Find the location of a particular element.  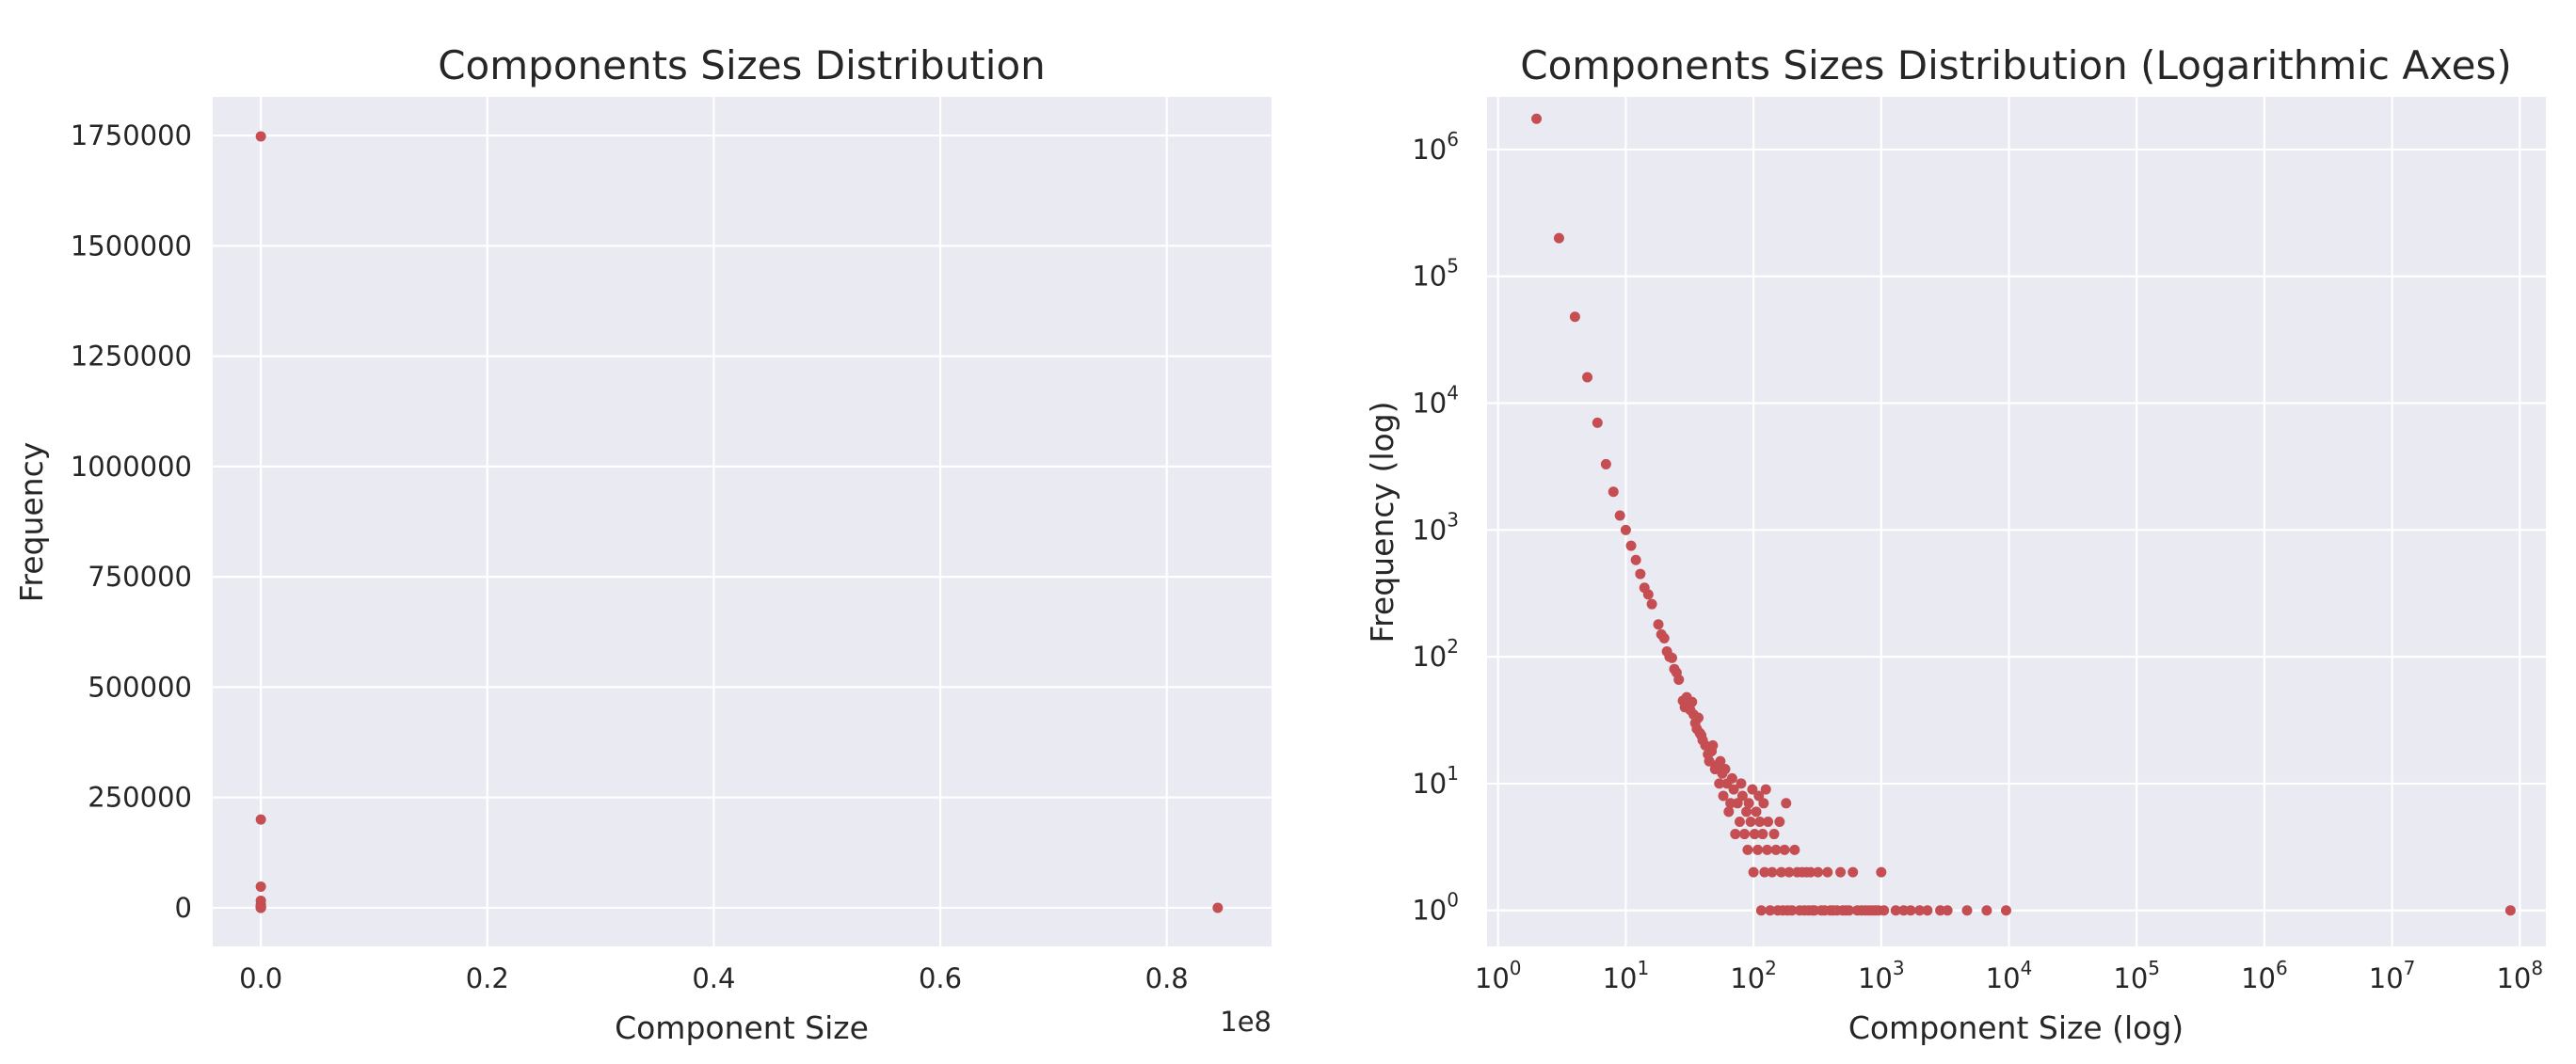

x-tick-labels: 0.0 0.2 0.4 0.6 0.8 is located at coordinates (714, 978).